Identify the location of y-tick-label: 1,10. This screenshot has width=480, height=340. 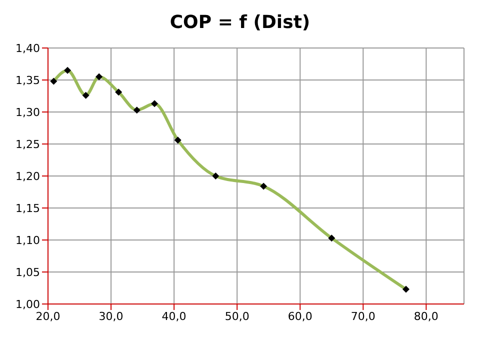
(28, 240).